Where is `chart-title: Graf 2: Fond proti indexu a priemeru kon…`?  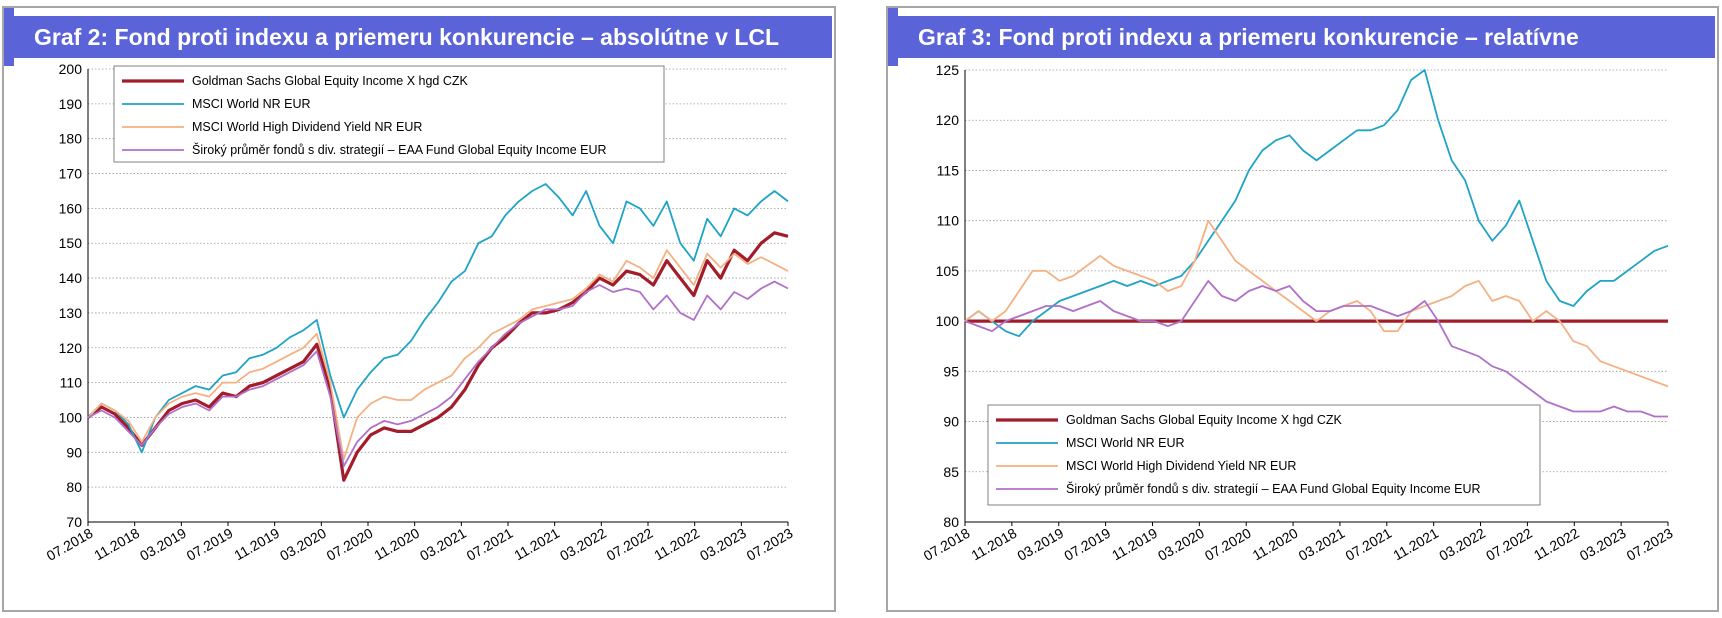 chart-title: Graf 2: Fond proti indexu a priemeru kon… is located at coordinates (423, 37).